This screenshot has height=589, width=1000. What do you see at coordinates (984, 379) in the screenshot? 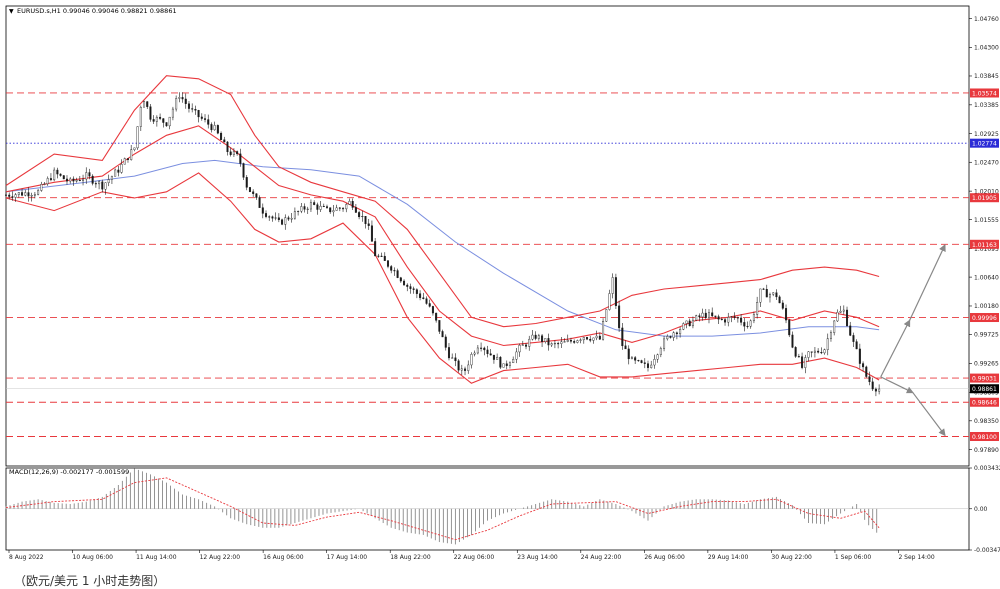
I see `level-label: 0.99031` at bounding box center [984, 379].